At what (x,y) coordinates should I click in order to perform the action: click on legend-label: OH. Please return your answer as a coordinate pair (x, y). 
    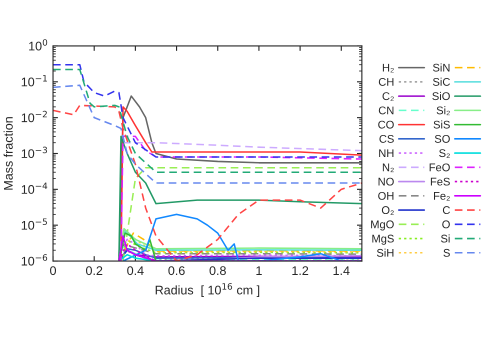
    Looking at the image, I should click on (386, 196).